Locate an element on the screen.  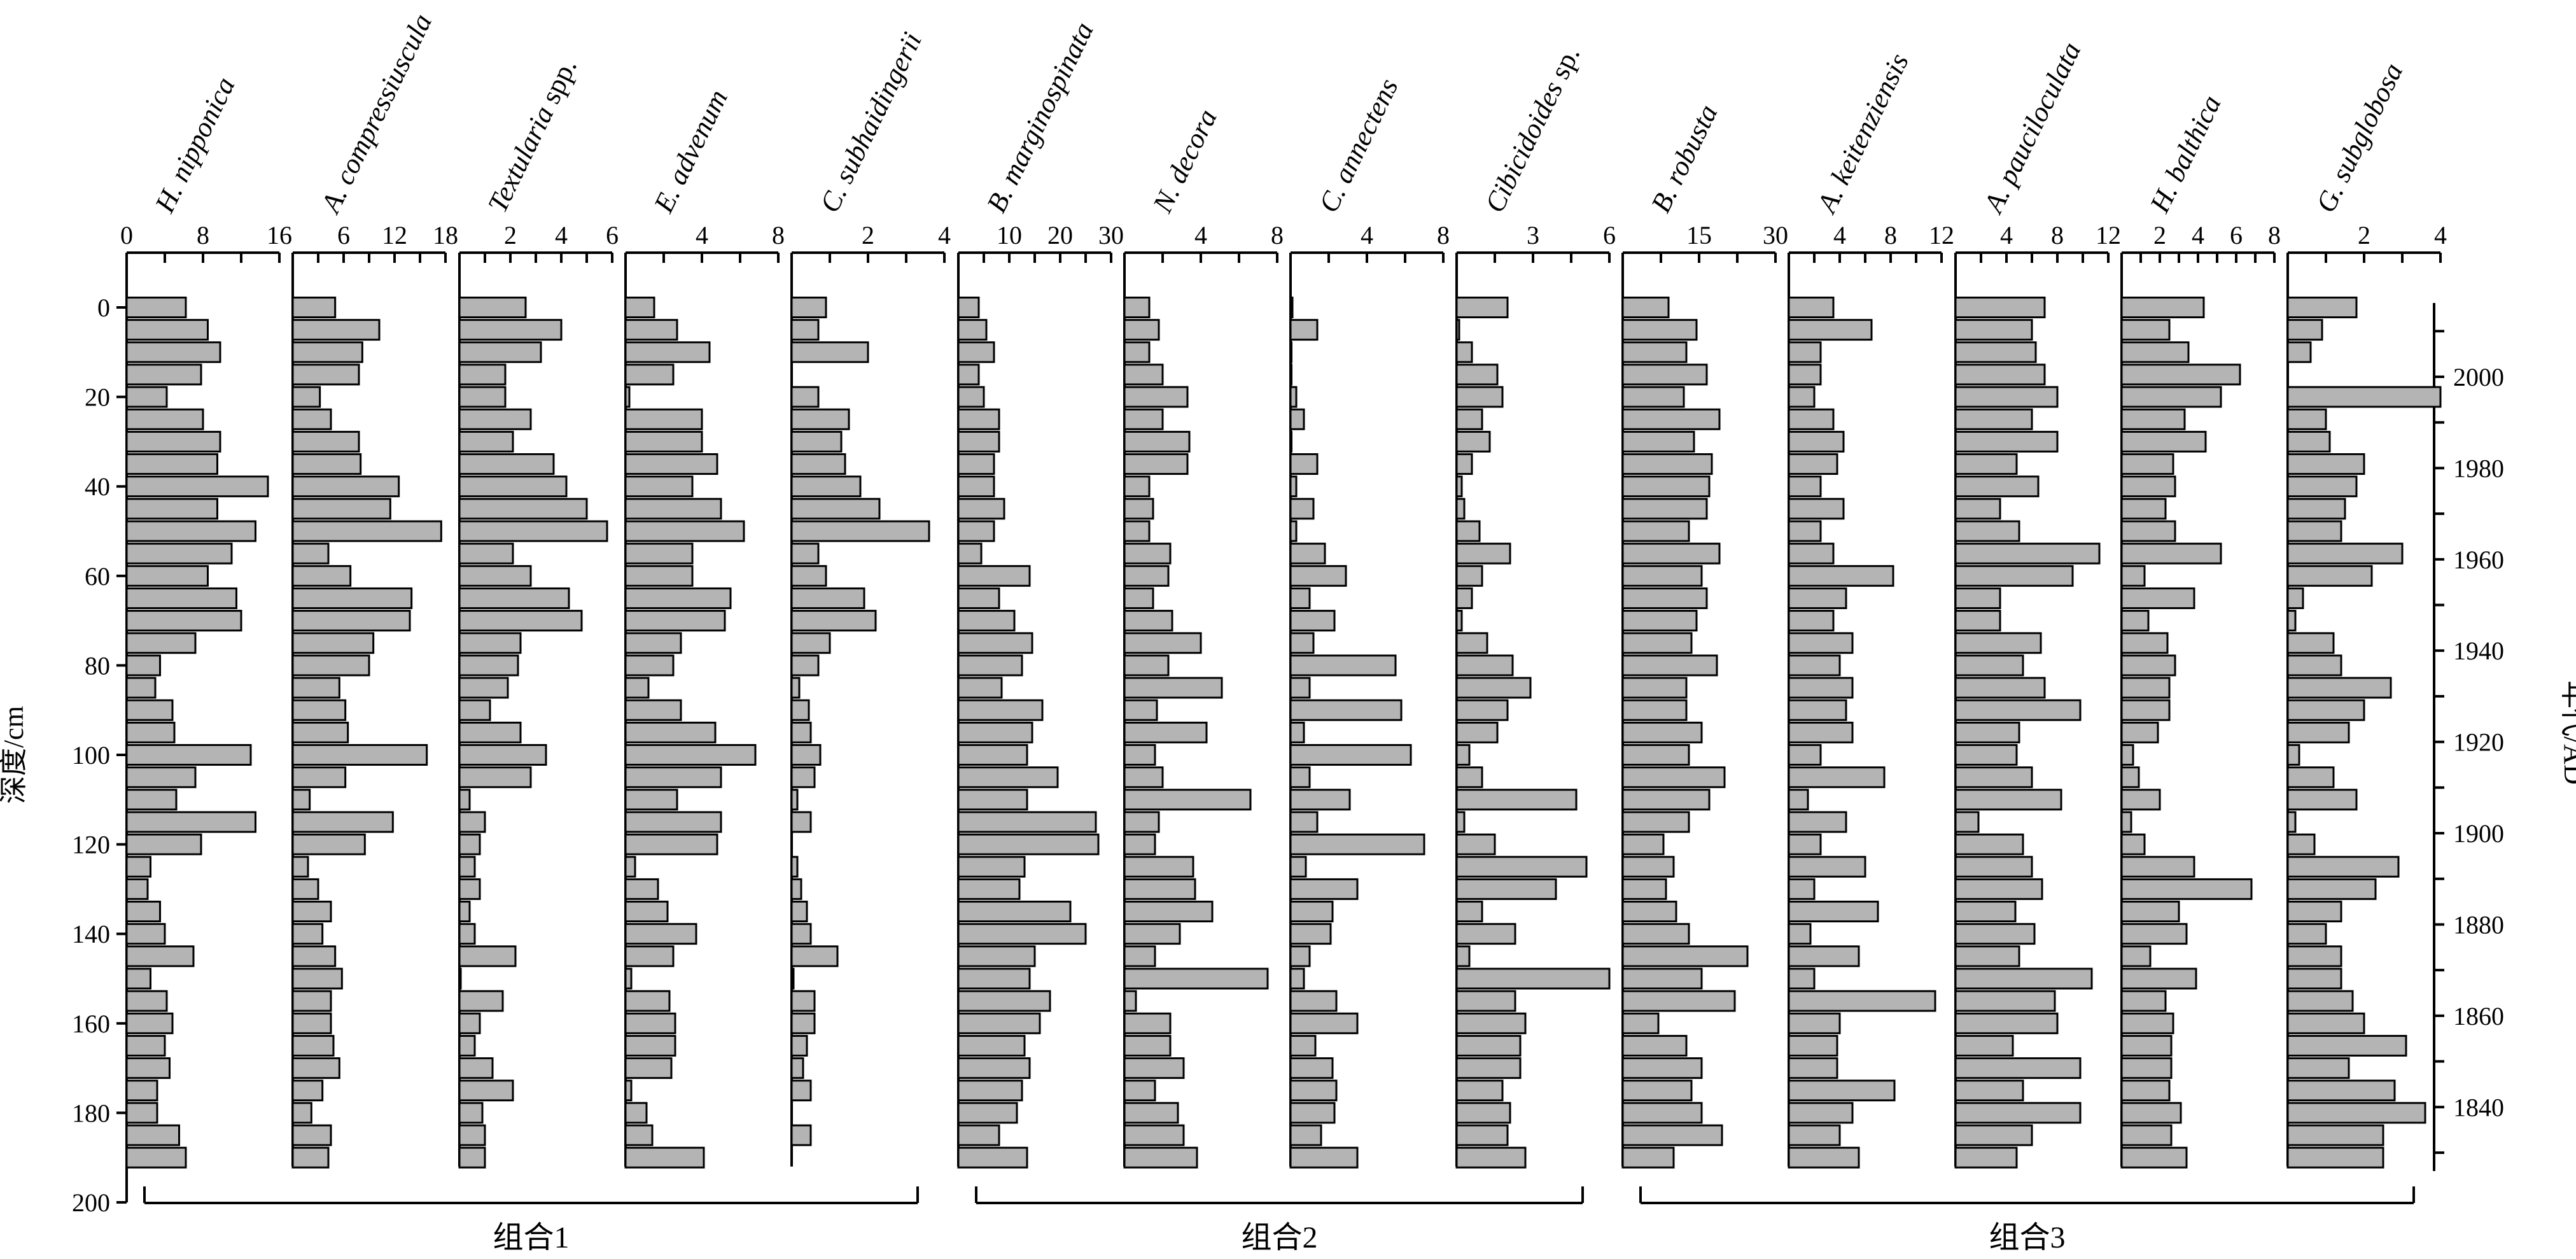
panel-title-taxon: Textularia is located at coordinates (521, 159).